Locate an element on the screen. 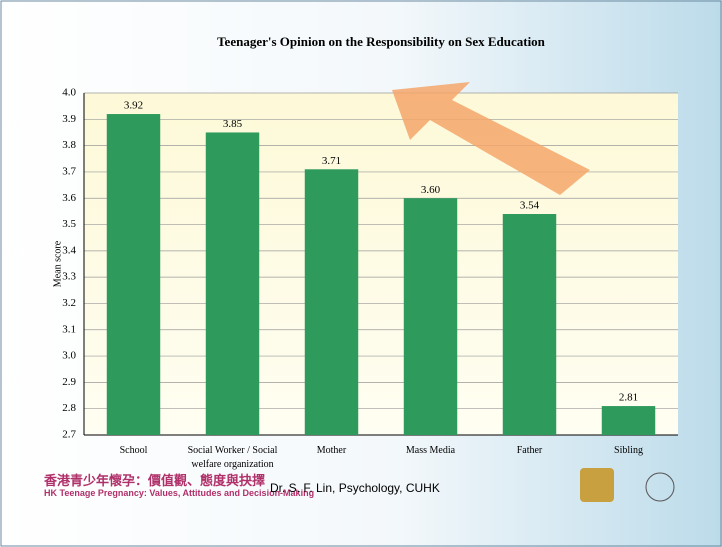  y-tick-label: 2.8 is located at coordinates (69, 408).